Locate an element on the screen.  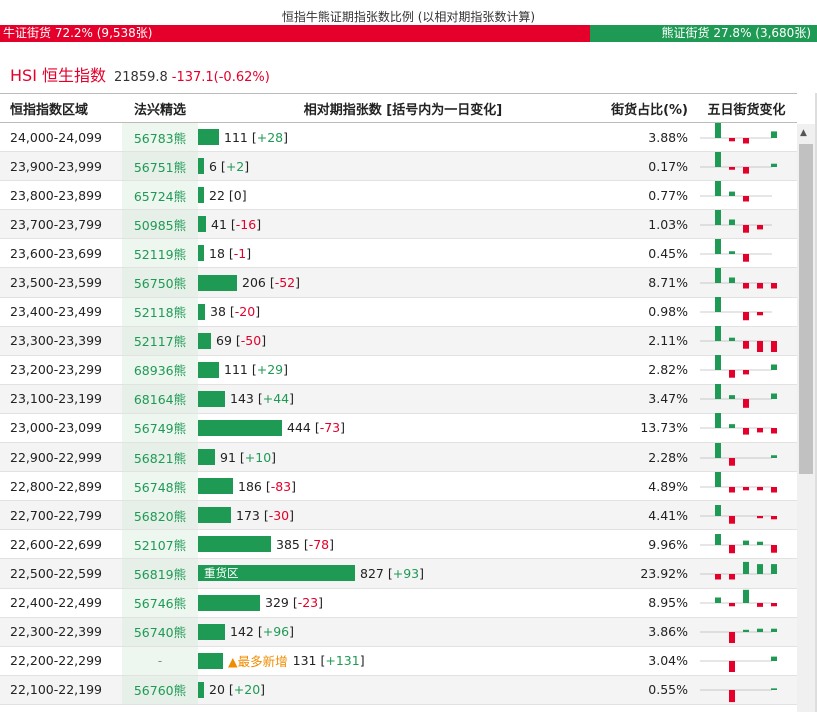
qty-value: 69 [-50] is located at coordinates (241, 341).